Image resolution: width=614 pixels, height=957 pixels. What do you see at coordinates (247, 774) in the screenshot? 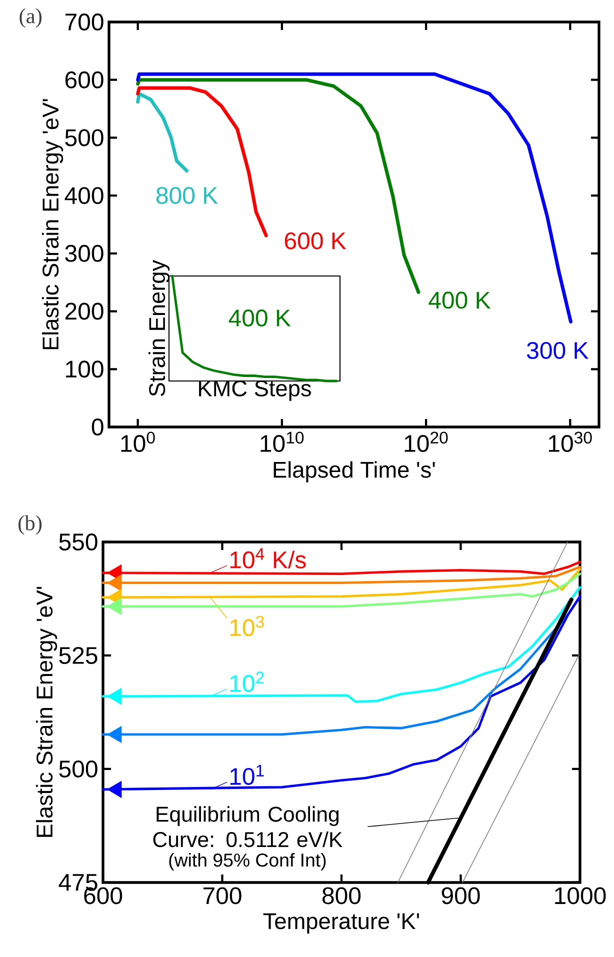
I see `legend-label: 10$^{1}$` at bounding box center [247, 774].